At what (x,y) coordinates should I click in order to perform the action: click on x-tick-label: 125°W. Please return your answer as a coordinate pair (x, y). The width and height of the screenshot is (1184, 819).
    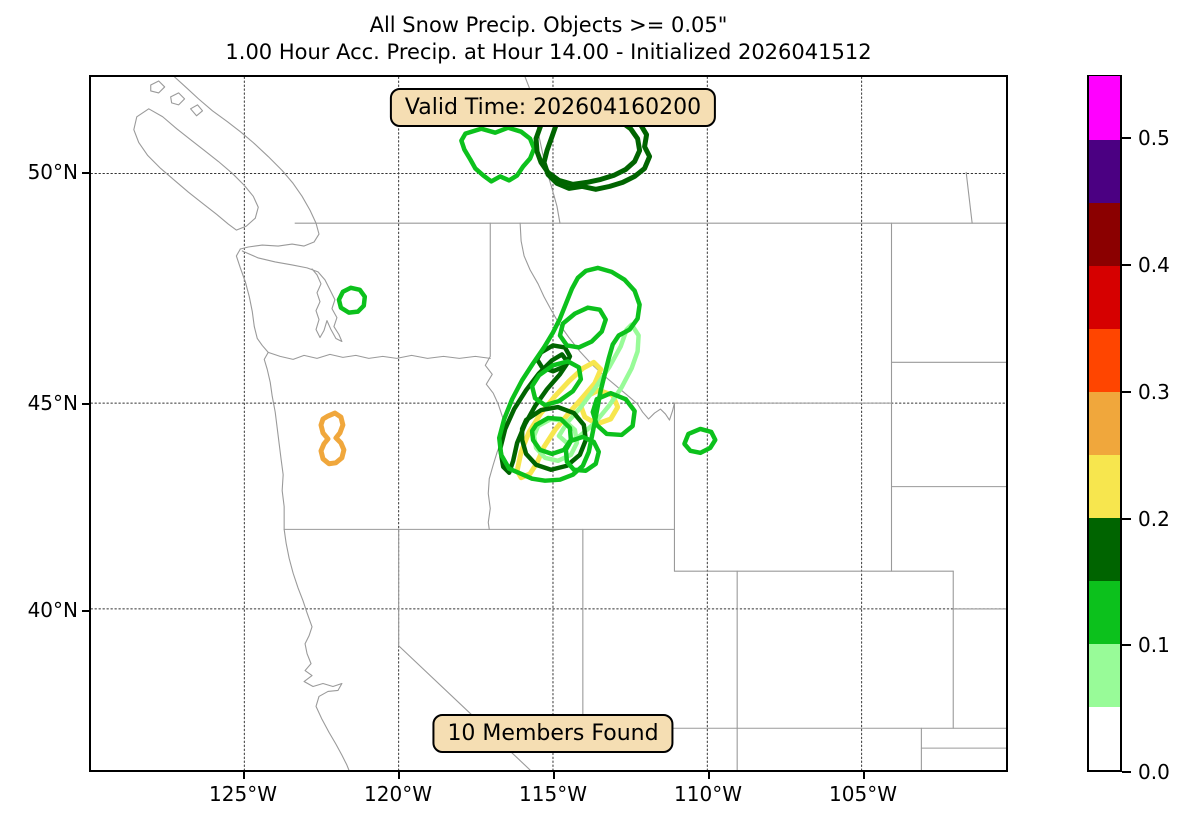
    Looking at the image, I should click on (243, 794).